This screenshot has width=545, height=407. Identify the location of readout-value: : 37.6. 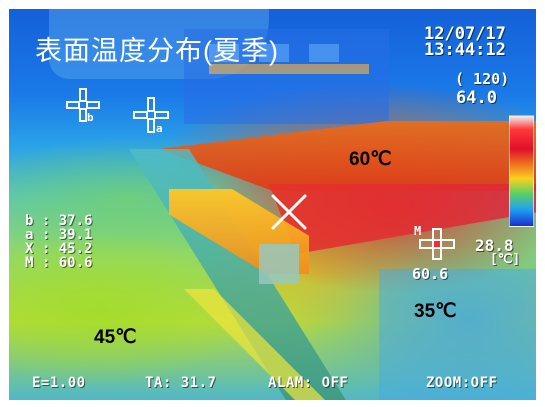
(67, 221).